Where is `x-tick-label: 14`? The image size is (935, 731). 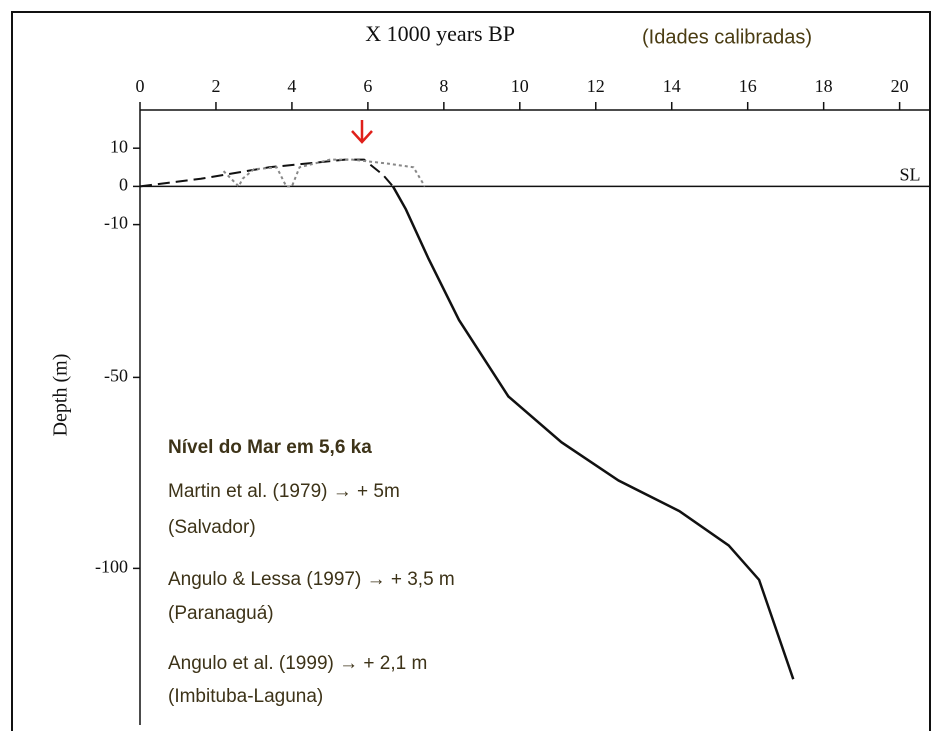 x-tick-label: 14 is located at coordinates (672, 86).